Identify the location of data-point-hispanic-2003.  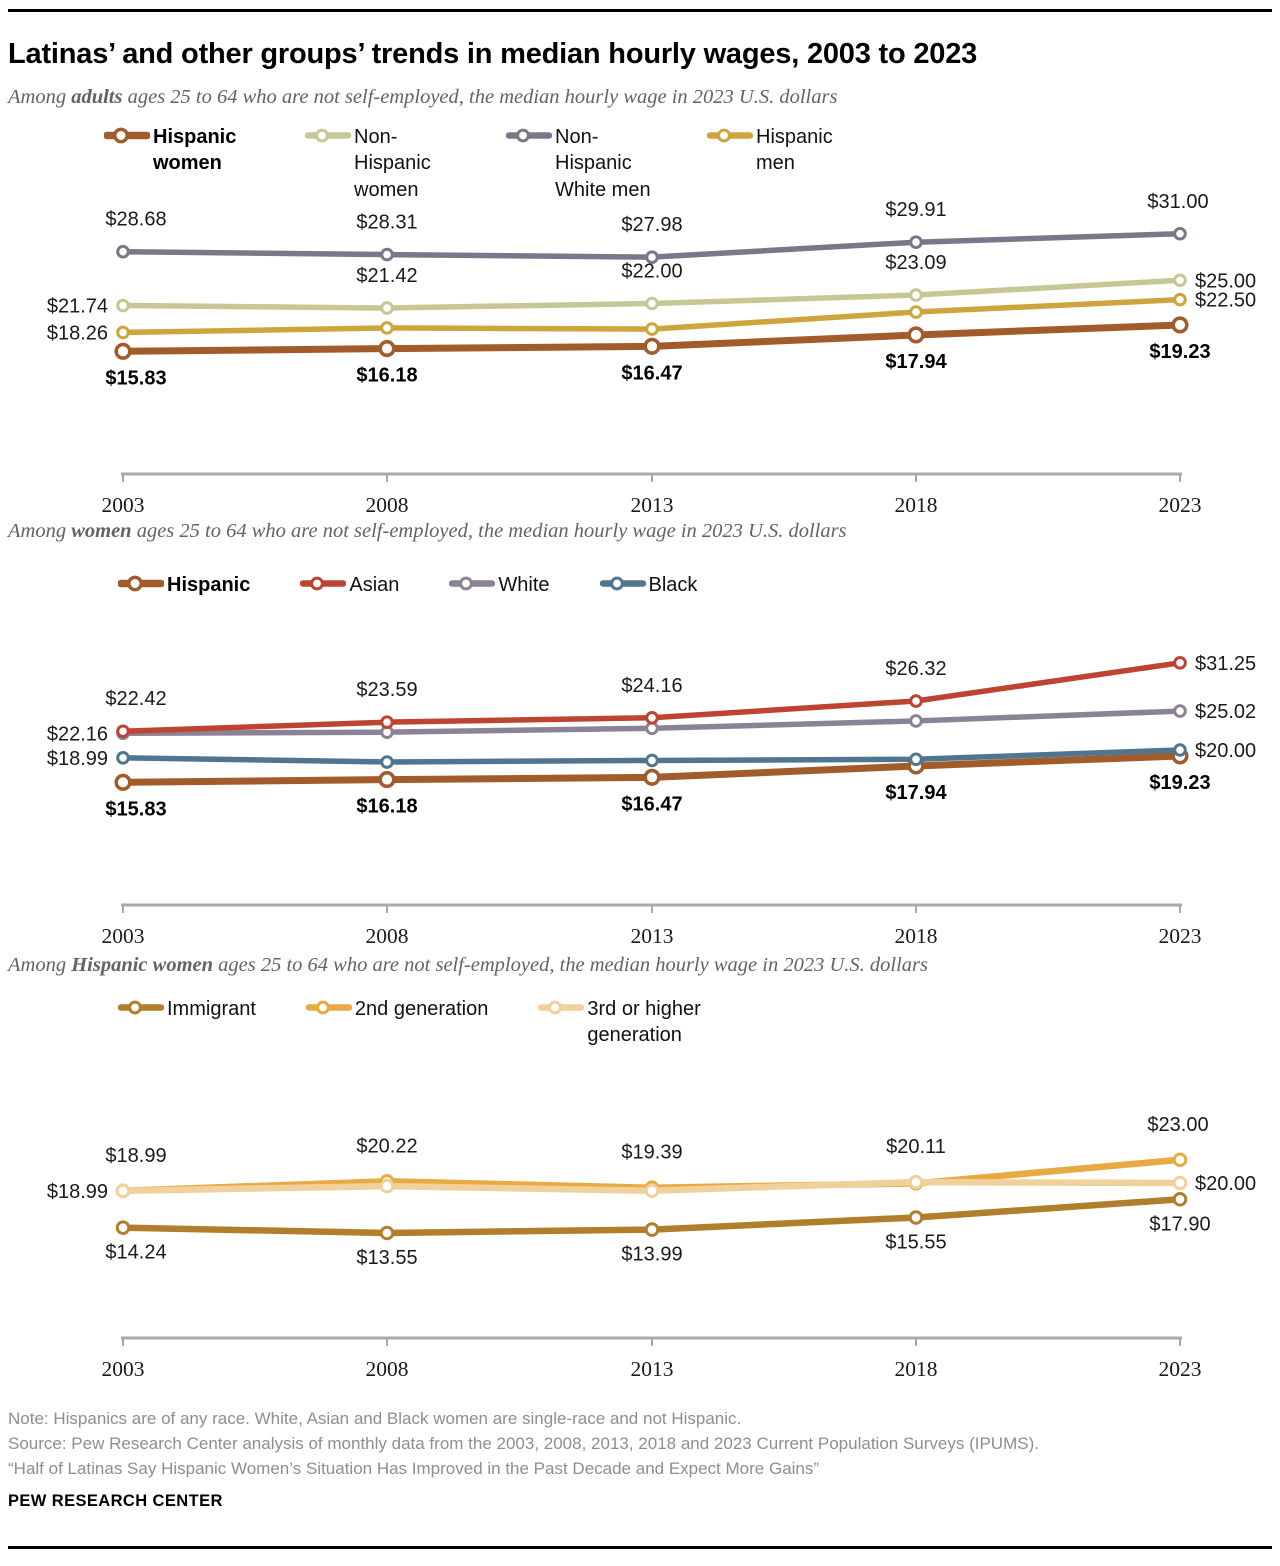
(123, 782).